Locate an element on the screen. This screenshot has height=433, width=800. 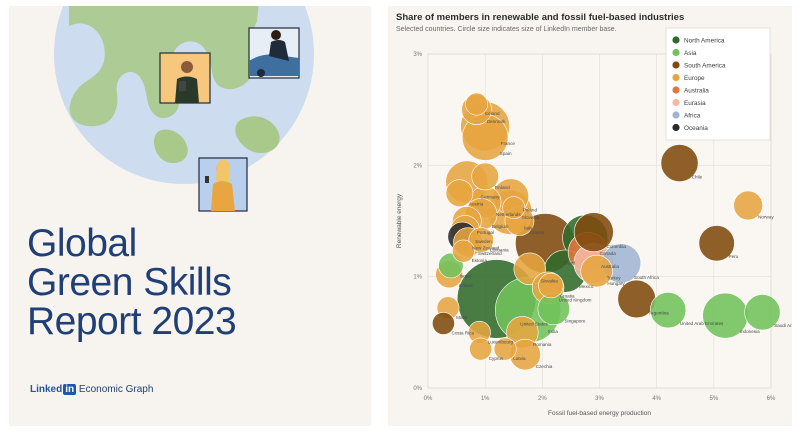
legend-label: Oceania is located at coordinates (696, 128).